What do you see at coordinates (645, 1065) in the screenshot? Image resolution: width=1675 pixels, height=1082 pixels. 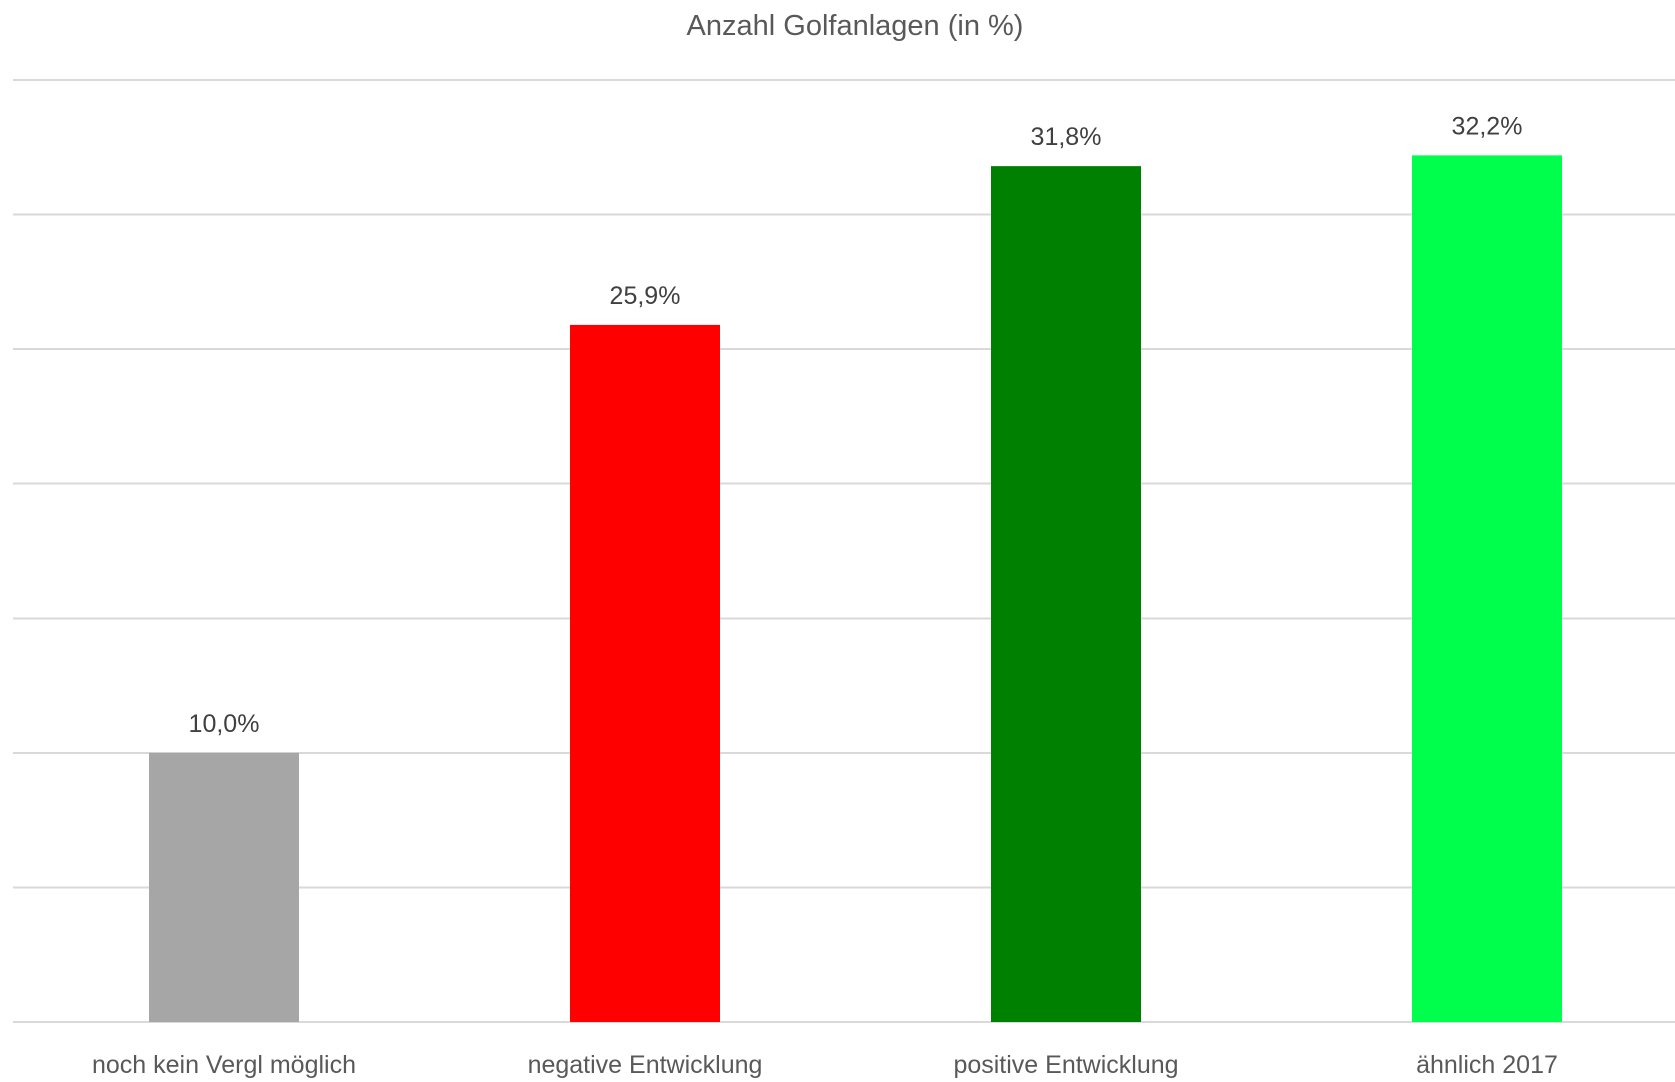 I see `category-label-2: negative Entwicklung` at bounding box center [645, 1065].